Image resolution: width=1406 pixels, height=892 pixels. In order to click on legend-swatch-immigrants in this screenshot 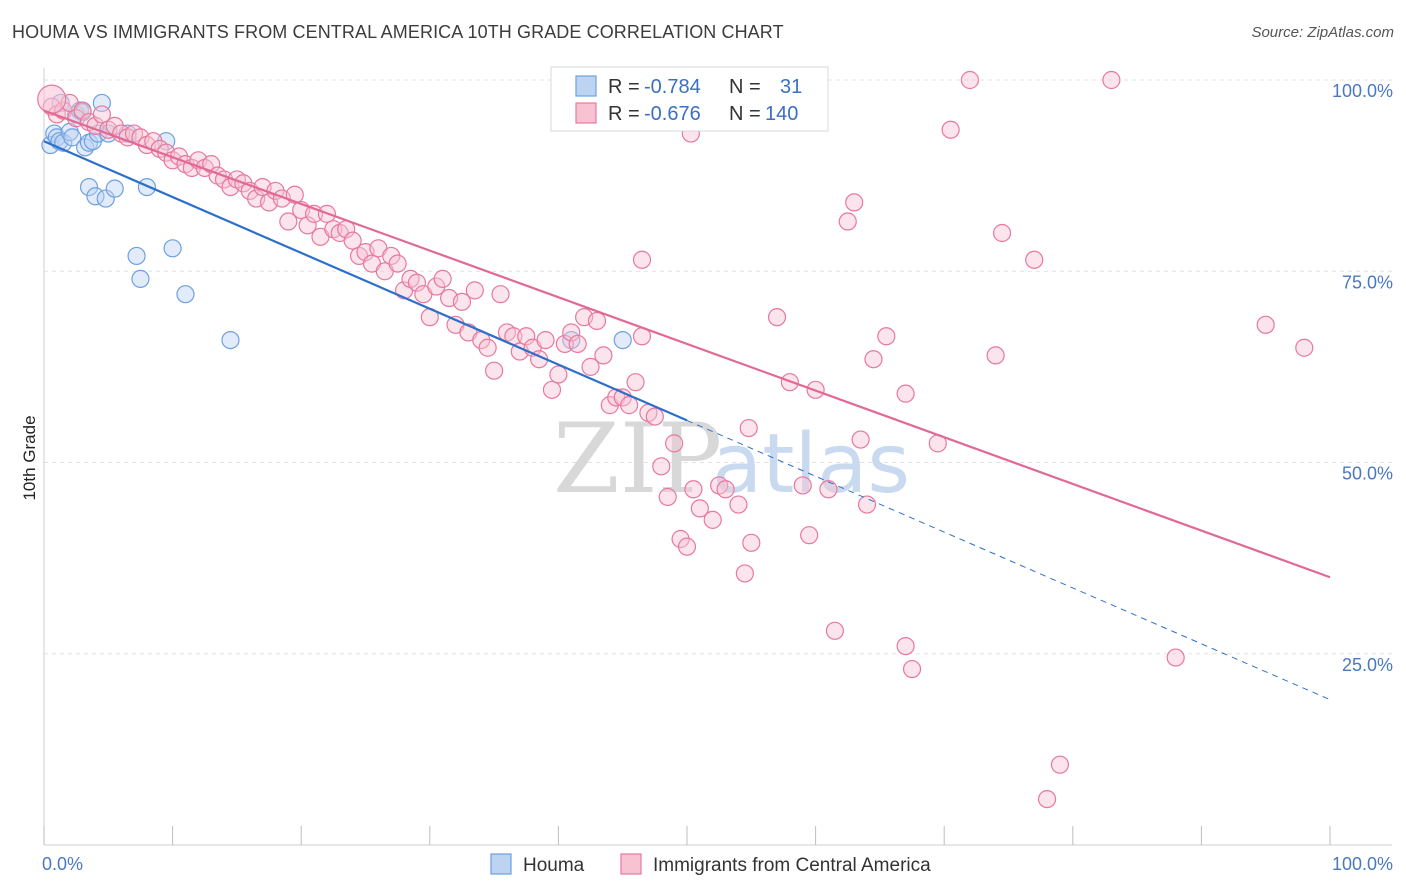, I will do `click(586, 113)`.